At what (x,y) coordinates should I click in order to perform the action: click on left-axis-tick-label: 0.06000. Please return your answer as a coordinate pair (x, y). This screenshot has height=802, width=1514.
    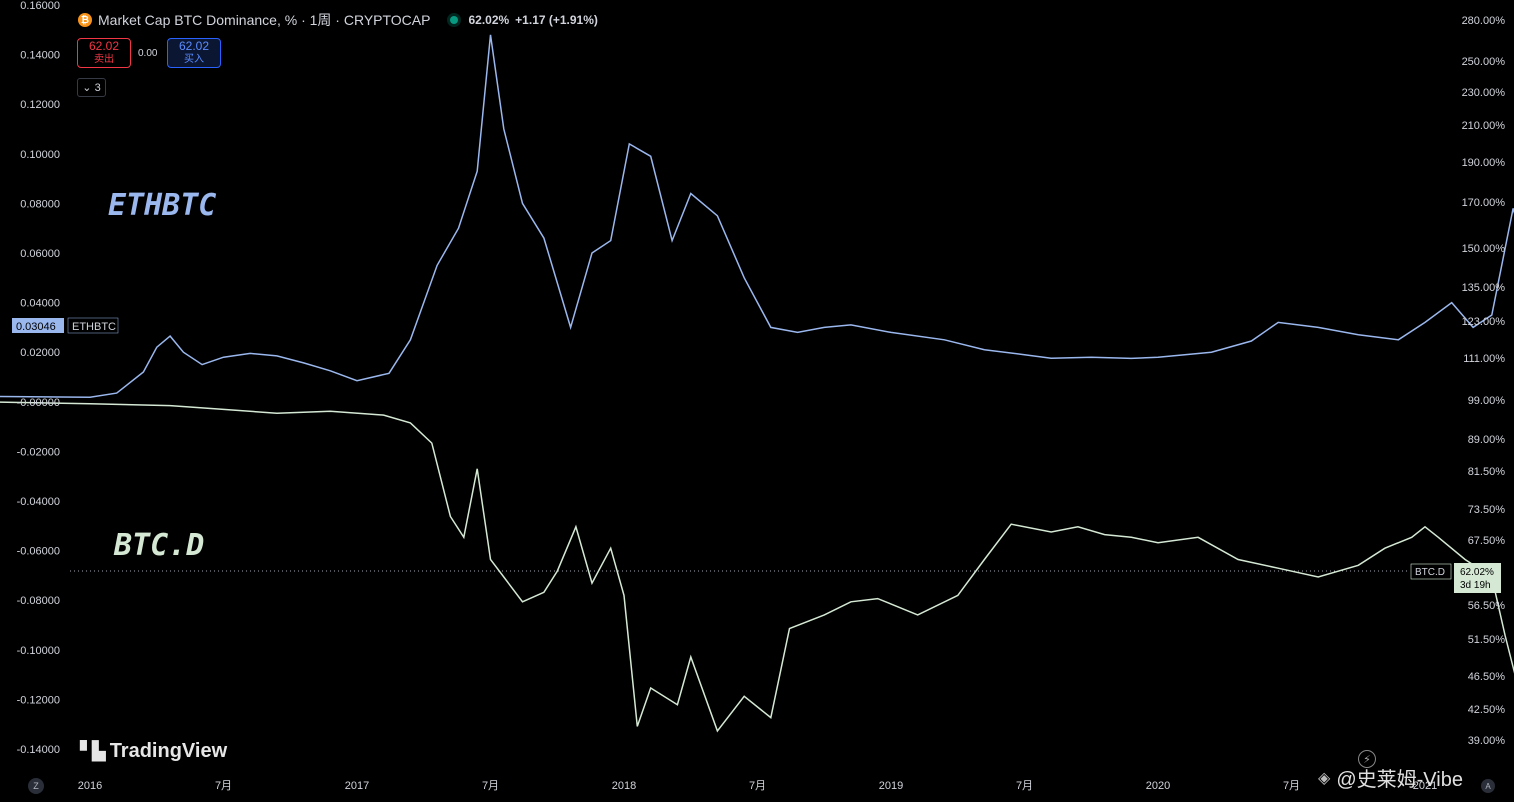
    Looking at the image, I should click on (40, 254).